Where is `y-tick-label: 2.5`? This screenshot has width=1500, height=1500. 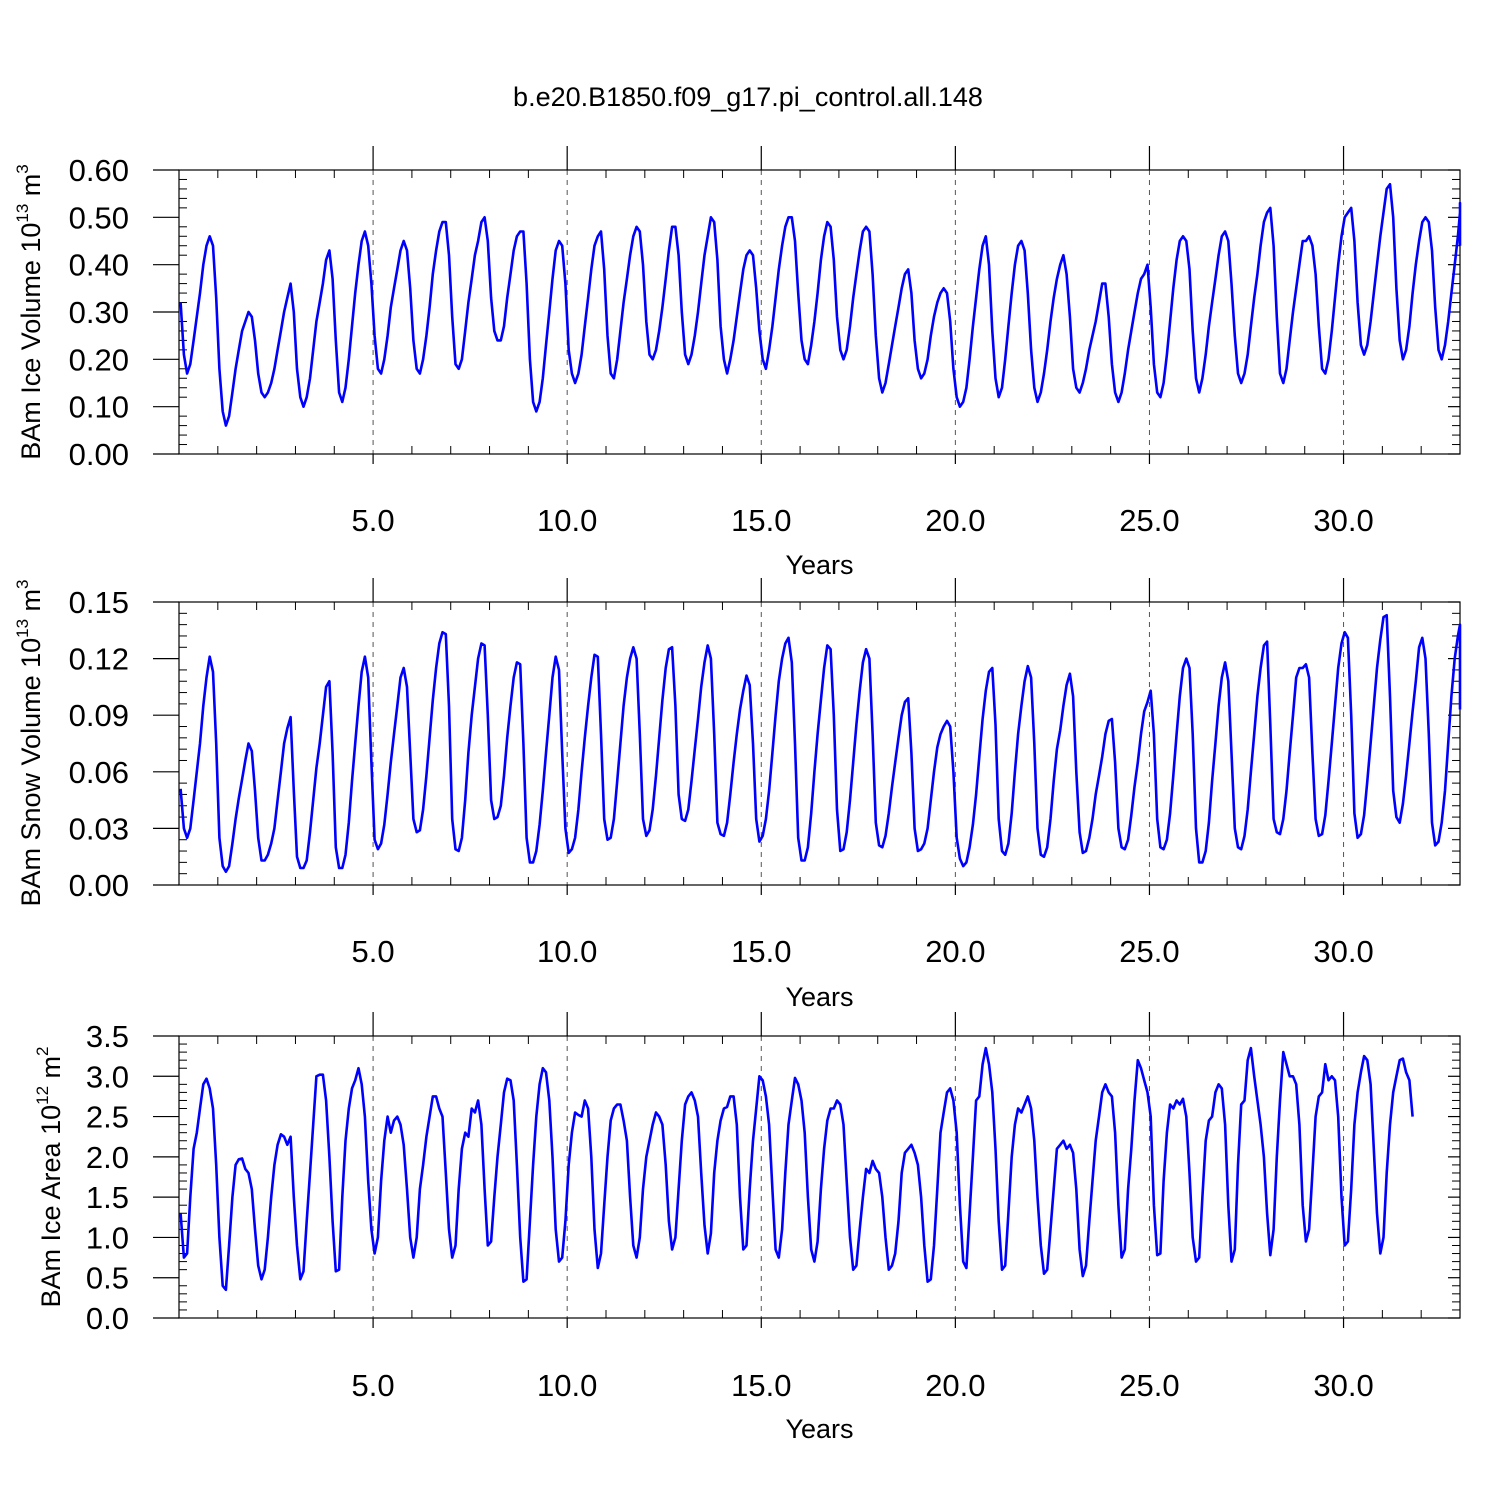 y-tick-label: 2.5 is located at coordinates (107, 1117).